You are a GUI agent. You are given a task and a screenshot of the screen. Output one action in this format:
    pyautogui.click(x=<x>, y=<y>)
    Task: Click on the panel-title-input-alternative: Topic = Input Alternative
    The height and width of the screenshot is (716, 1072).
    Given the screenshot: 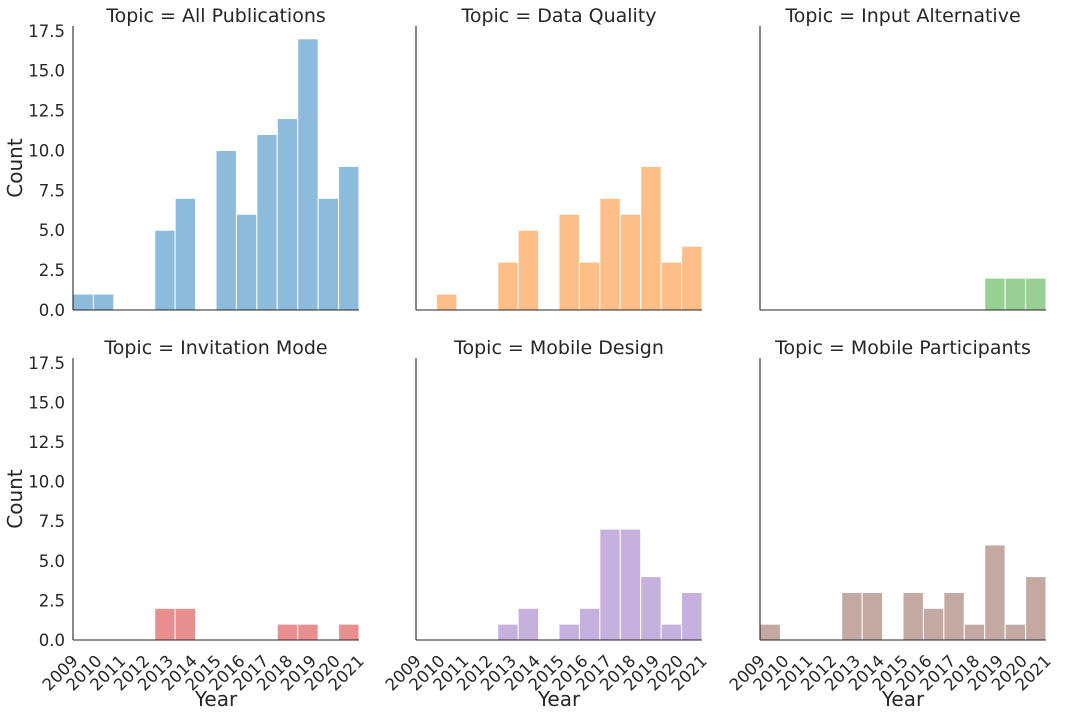 What is the action you would take?
    pyautogui.click(x=902, y=16)
    